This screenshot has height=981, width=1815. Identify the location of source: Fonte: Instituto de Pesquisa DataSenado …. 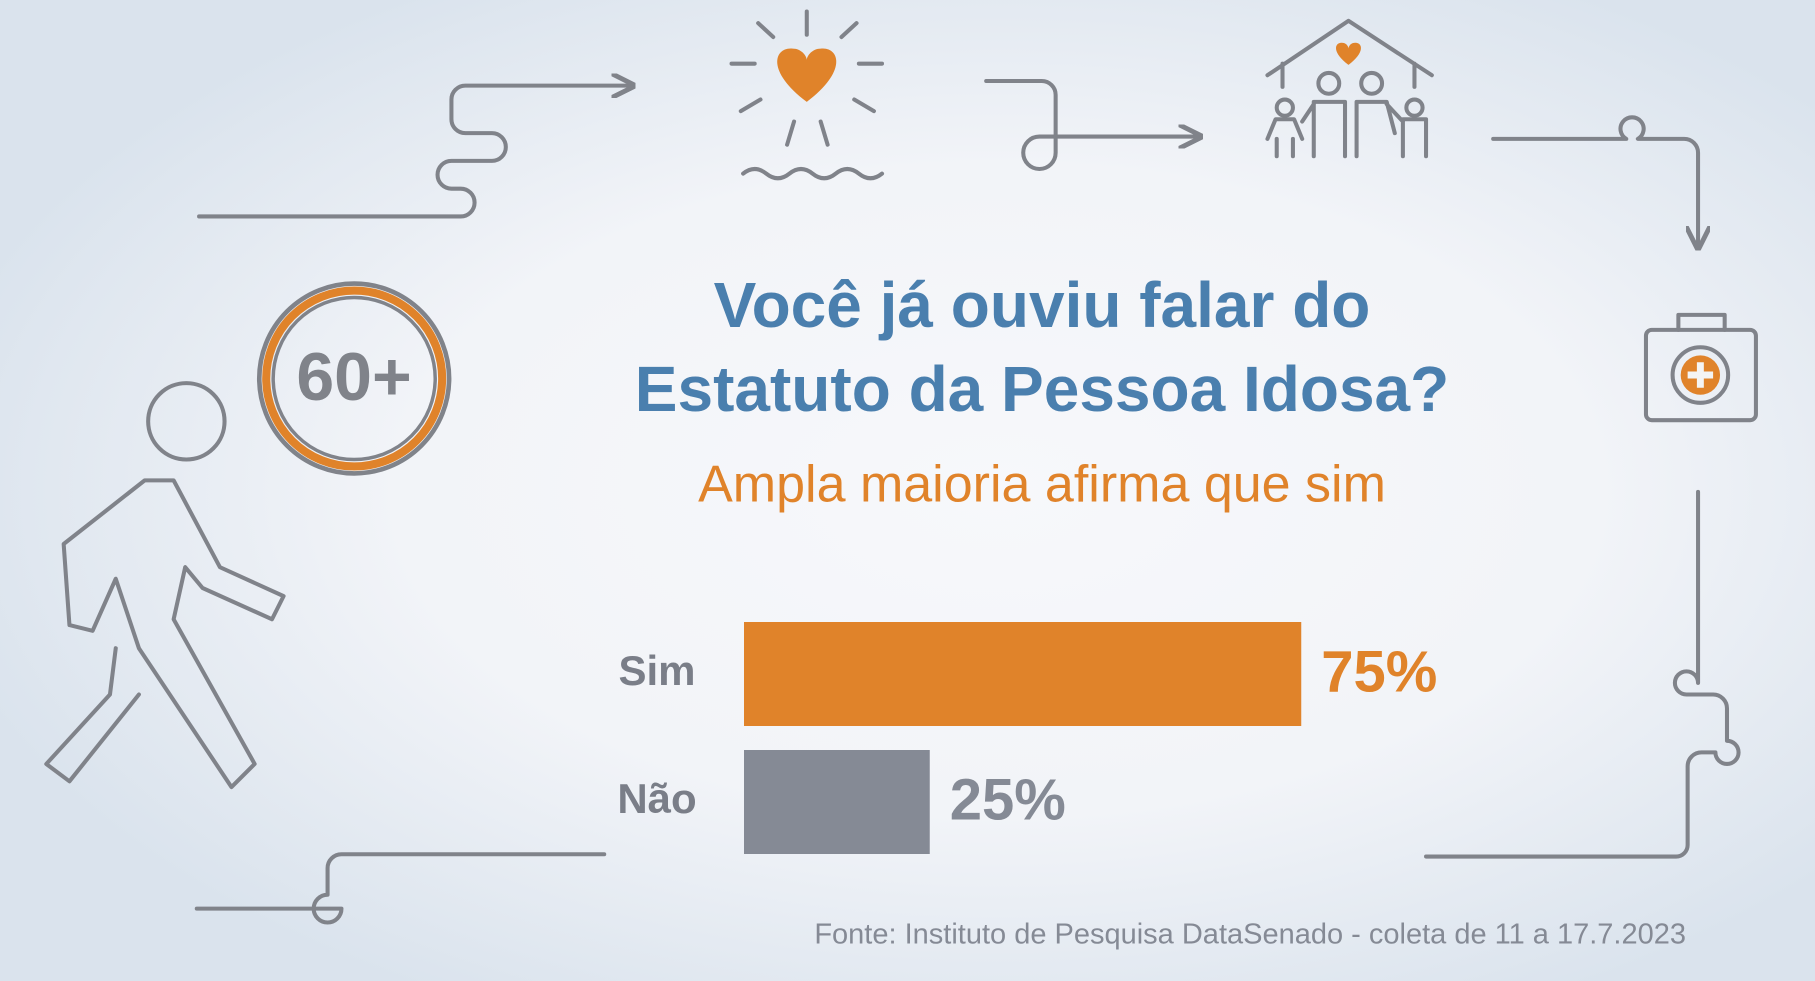
(1250, 935).